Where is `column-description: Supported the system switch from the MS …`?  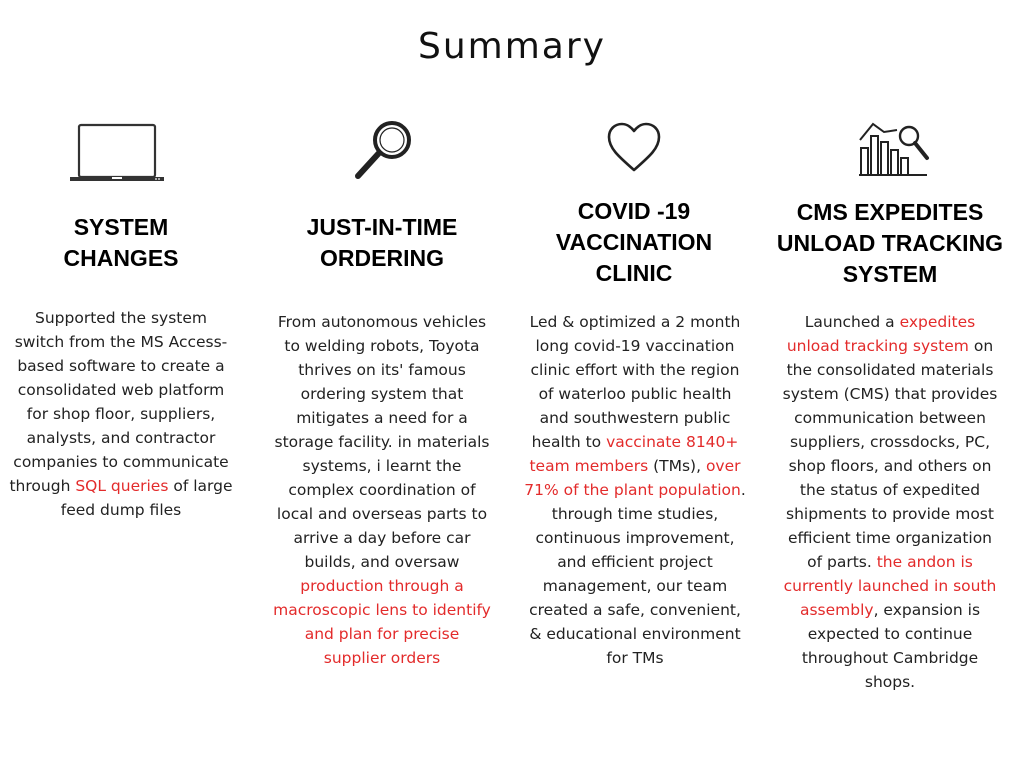
column-description: Supported the system switch from the MS … is located at coordinates (121, 414).